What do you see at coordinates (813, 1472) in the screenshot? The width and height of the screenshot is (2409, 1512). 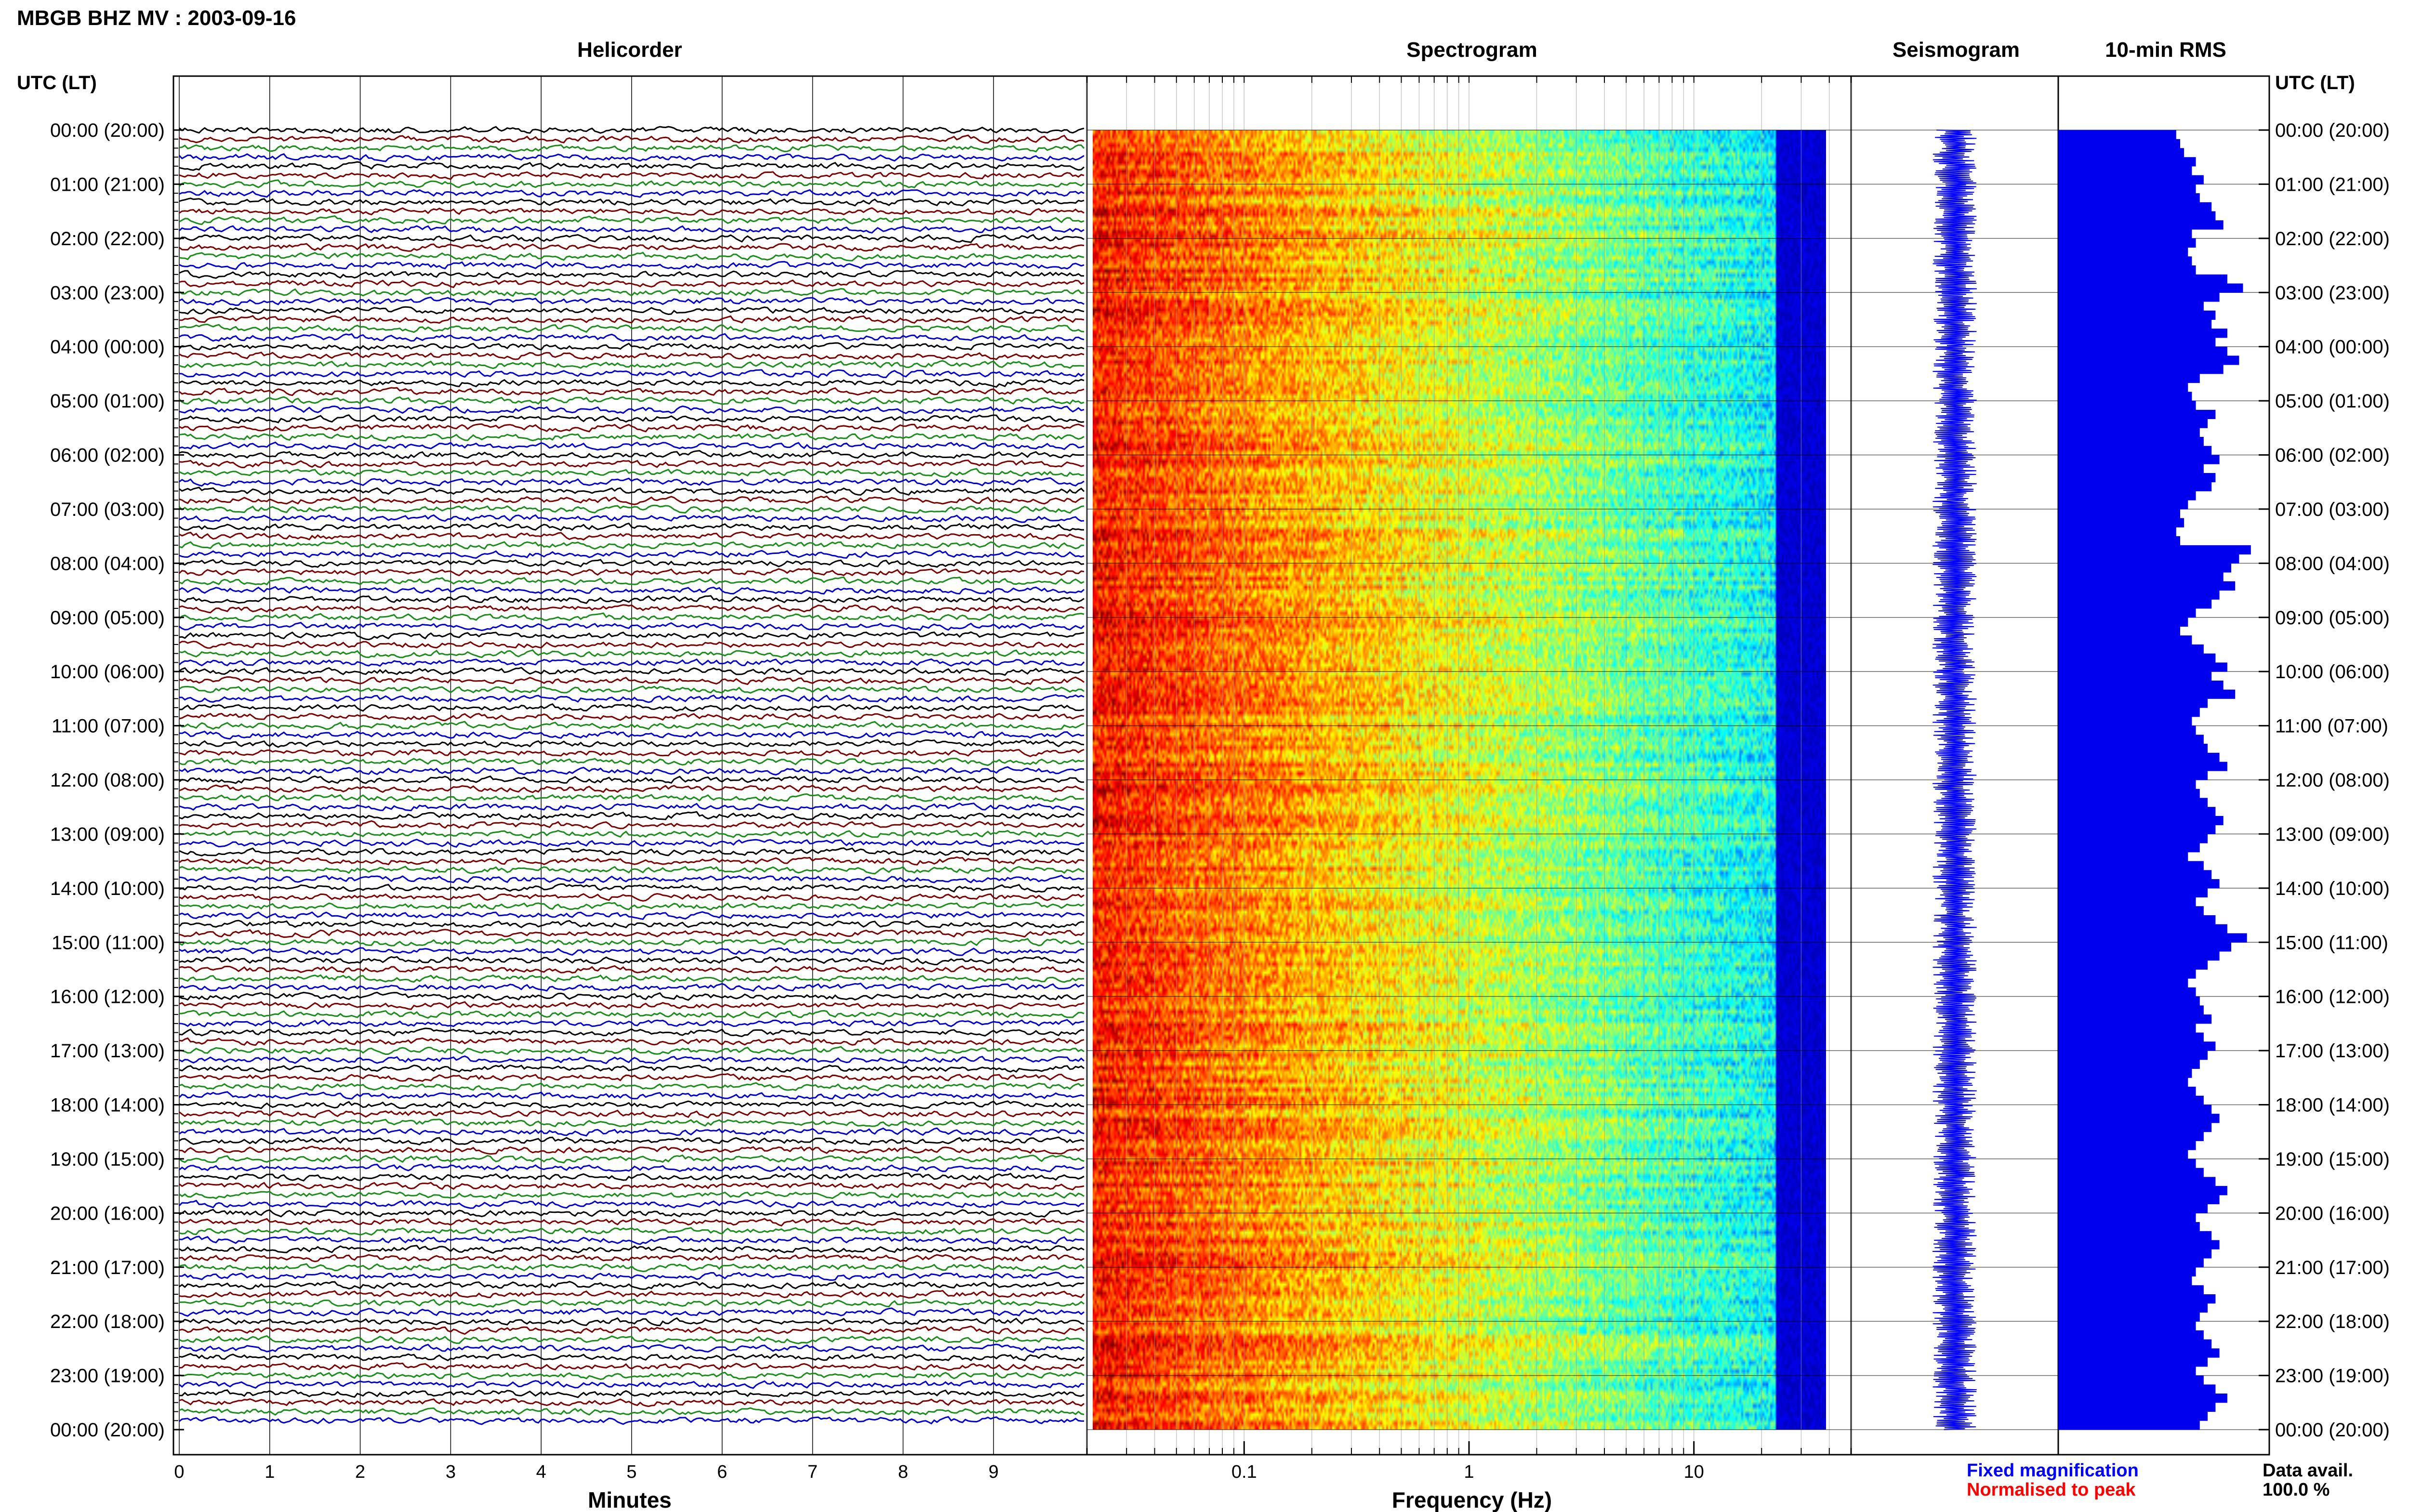 I see `helicorder-tick-label: 7` at bounding box center [813, 1472].